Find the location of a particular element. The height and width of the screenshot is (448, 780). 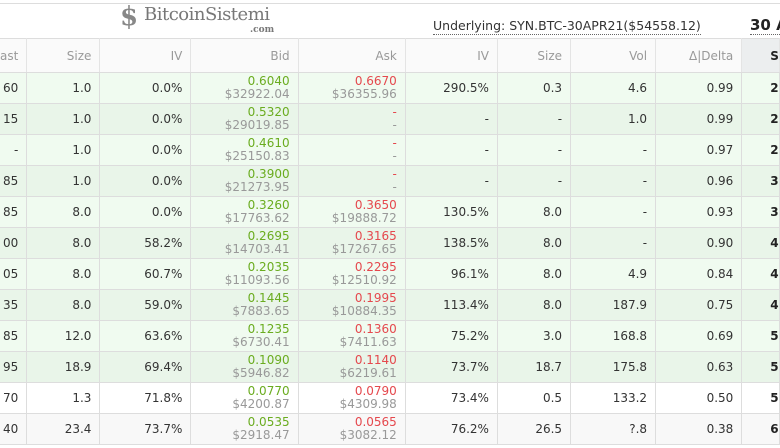

ask-iv-cell: 75.2% is located at coordinates (451, 336).